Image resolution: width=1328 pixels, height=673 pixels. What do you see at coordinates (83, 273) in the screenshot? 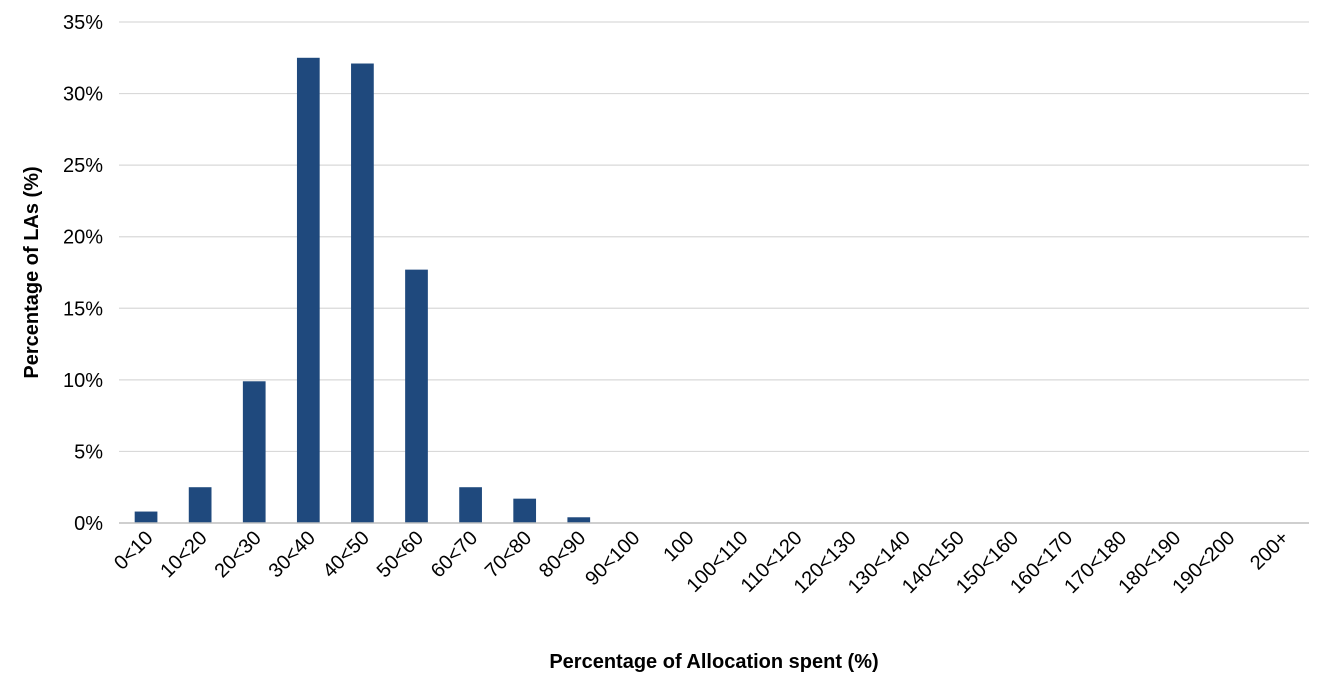
I see `y-axis-tick-labels: 0% 5% 10% 15% 20% 25% 30% 35%` at bounding box center [83, 273].